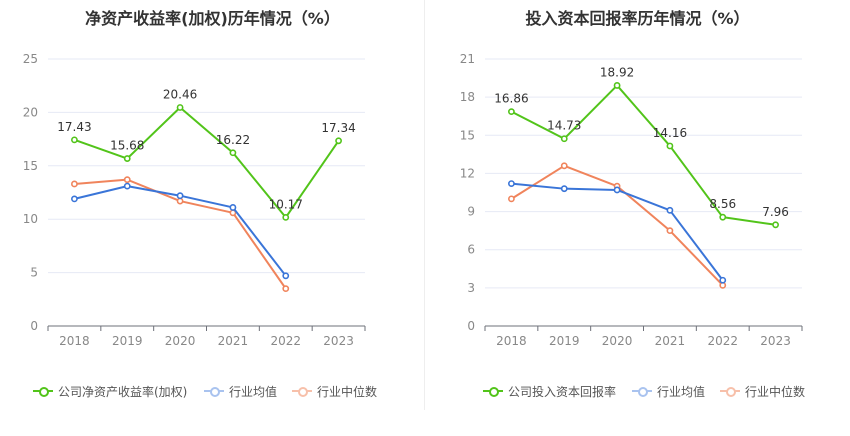 This screenshot has width=850, height=436. Describe the element at coordinates (617, 231) in the screenshot. I see `series-line-industry-mean` at that location.